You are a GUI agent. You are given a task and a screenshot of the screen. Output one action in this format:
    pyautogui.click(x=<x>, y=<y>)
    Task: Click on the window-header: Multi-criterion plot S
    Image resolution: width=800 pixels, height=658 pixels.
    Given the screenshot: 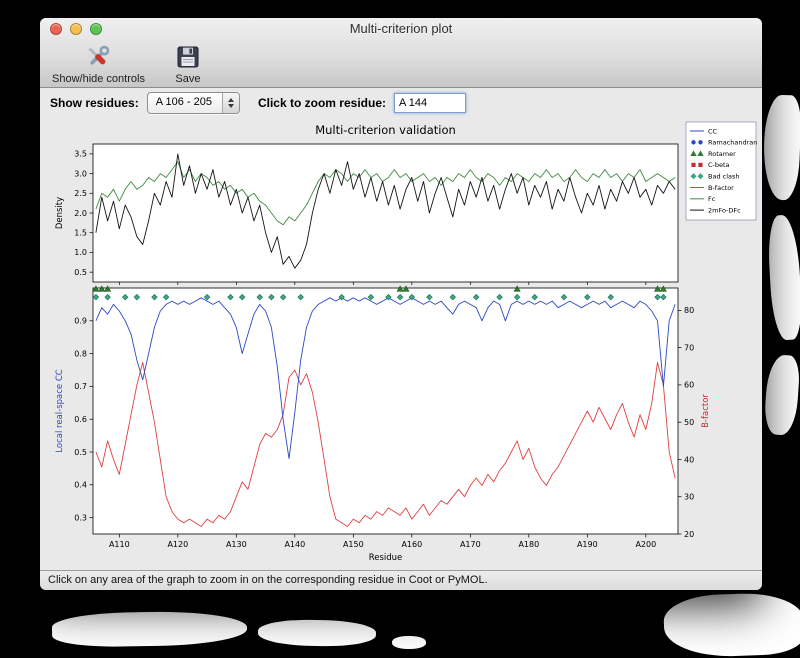 What is the action you would take?
    pyautogui.click(x=401, y=53)
    